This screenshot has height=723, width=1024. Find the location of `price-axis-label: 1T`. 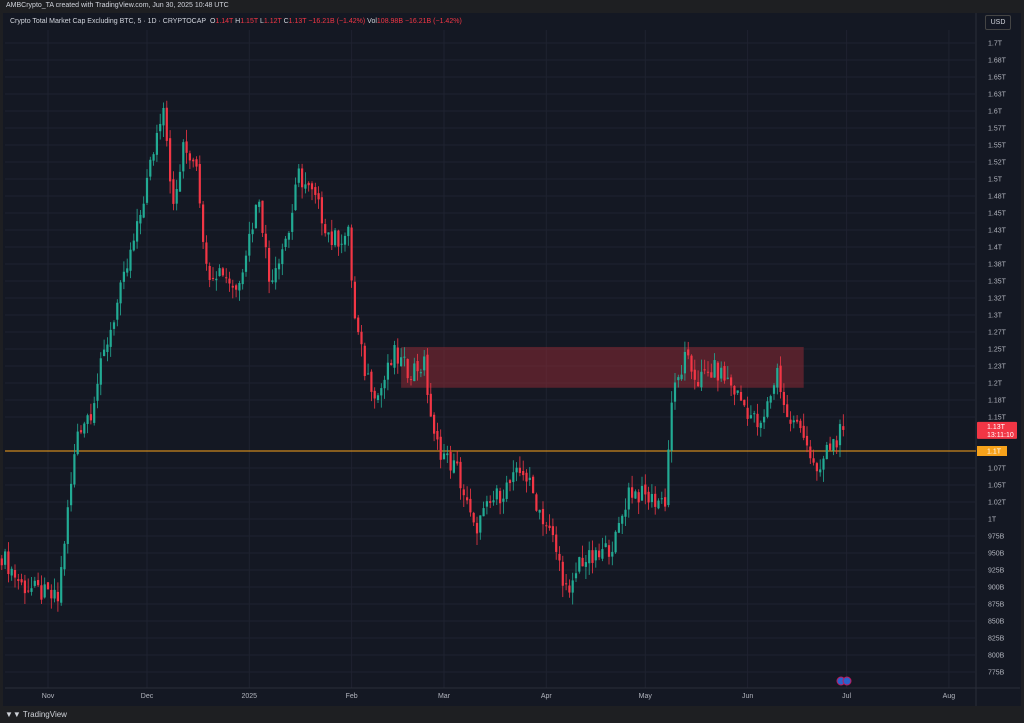

price-axis-label: 1T is located at coordinates (992, 520).